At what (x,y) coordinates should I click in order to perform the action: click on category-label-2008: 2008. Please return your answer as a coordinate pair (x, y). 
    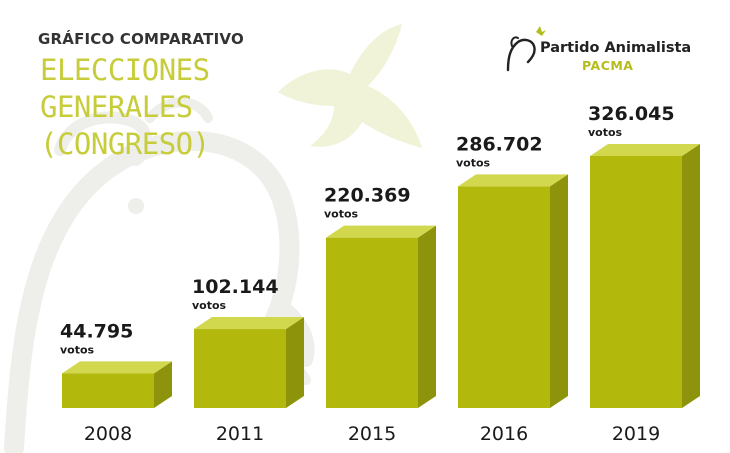
    Looking at the image, I should click on (108, 434).